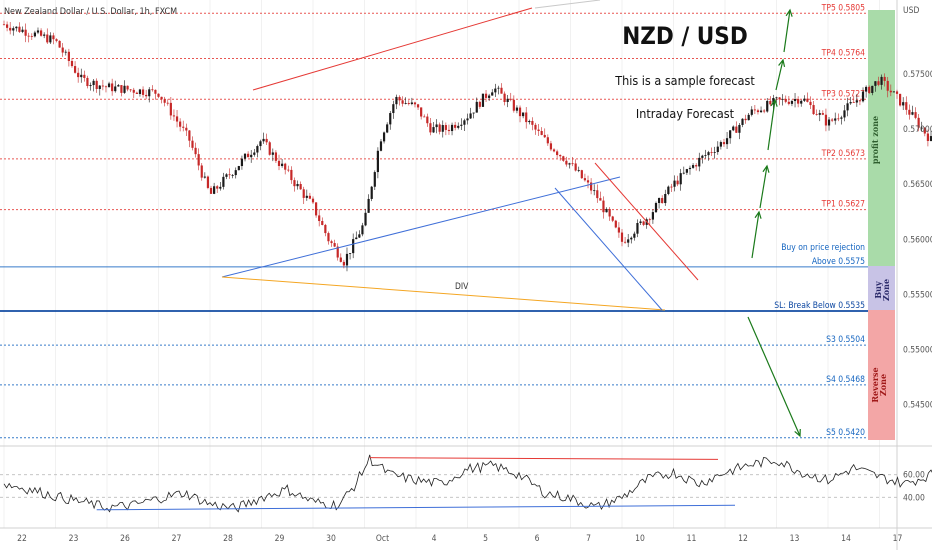 This screenshot has height=550, width=932. Describe the element at coordinates (743, 539) in the screenshot. I see `time-tick-label: 12` at that location.